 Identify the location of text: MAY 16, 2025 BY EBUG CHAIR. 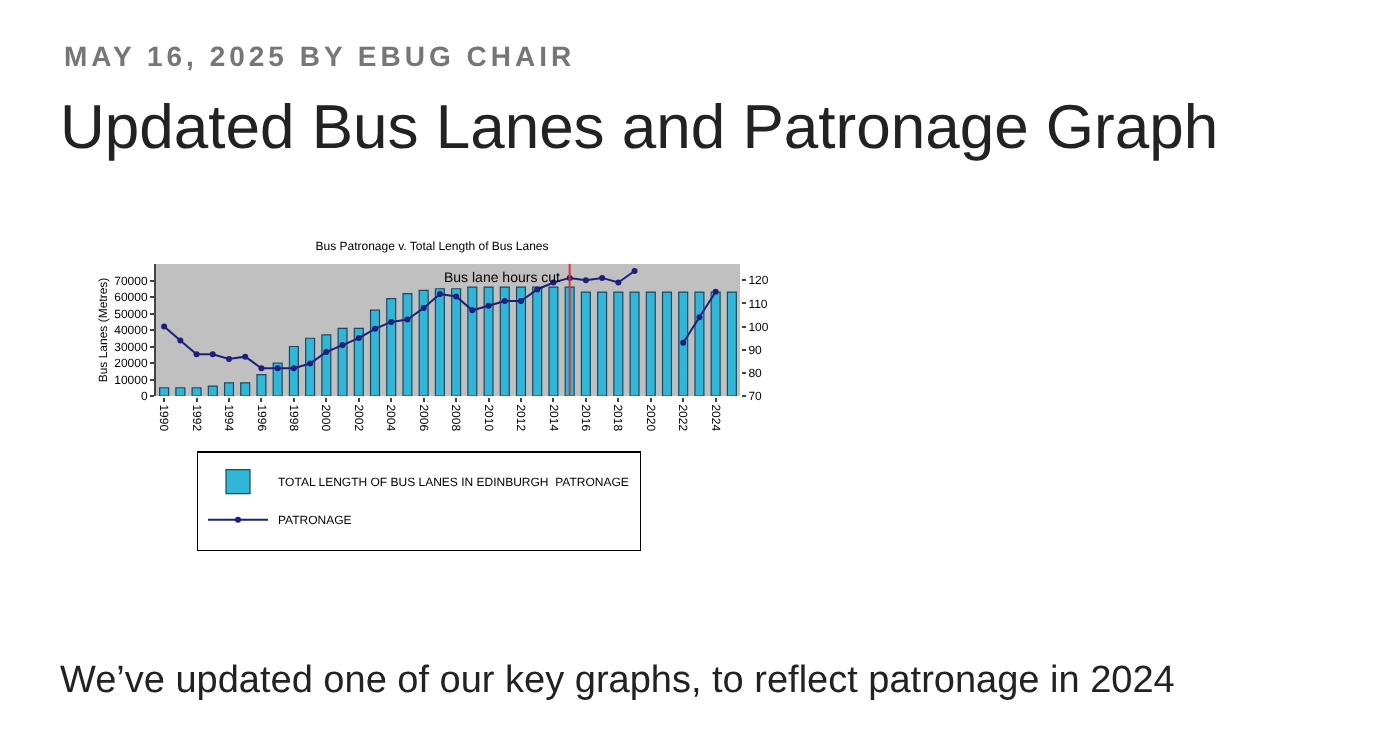
(320, 56).